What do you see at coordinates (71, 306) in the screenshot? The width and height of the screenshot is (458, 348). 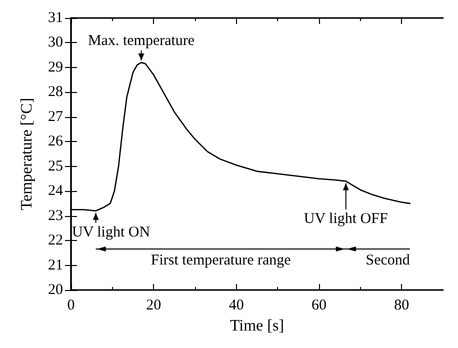 I see `x-tick-label: 0` at bounding box center [71, 306].